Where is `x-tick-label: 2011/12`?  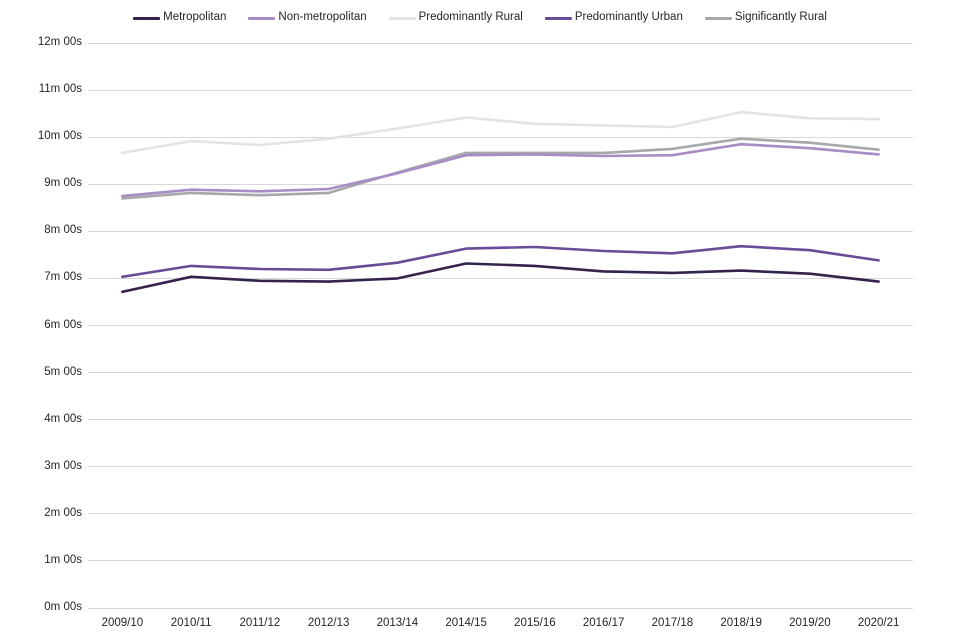 x-tick-label: 2011/12 is located at coordinates (260, 623).